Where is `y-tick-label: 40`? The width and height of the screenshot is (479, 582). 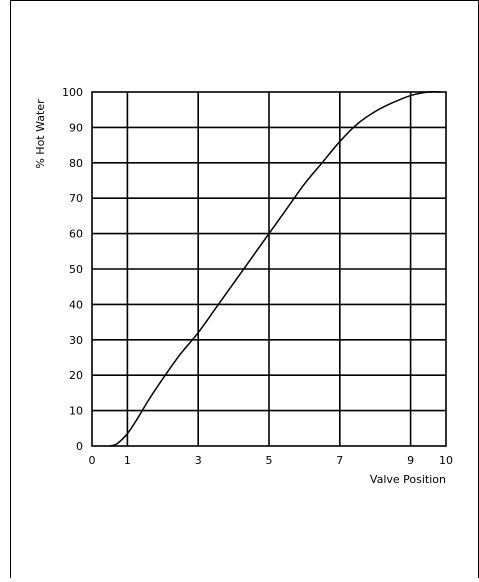
y-tick-label: 40 is located at coordinates (76, 304).